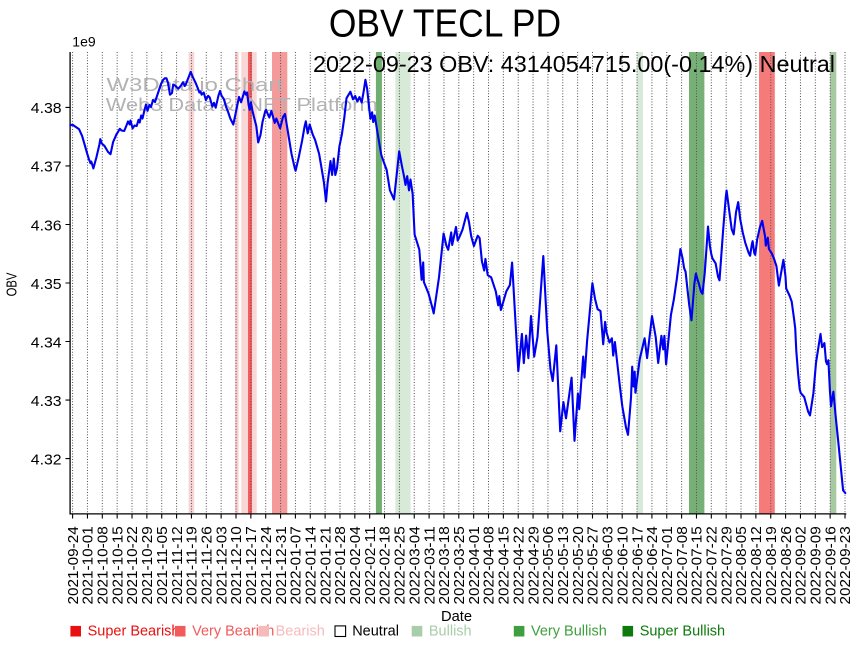 This screenshot has width=862, height=651. I want to click on svg-text: 2022-09-16, so click(831, 565).